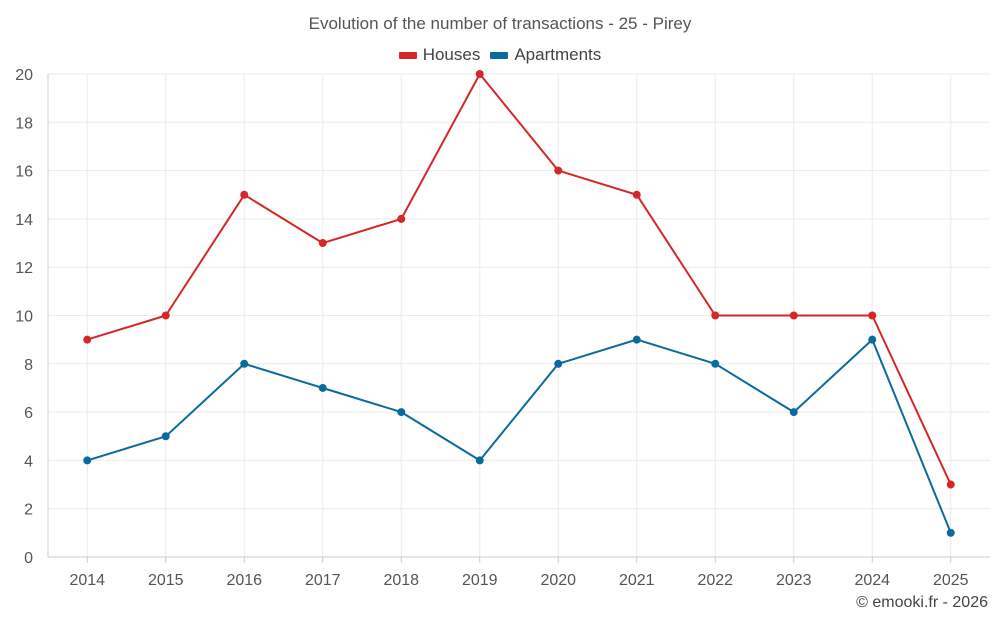  I want to click on legend-swatch-apartments, so click(499, 55).